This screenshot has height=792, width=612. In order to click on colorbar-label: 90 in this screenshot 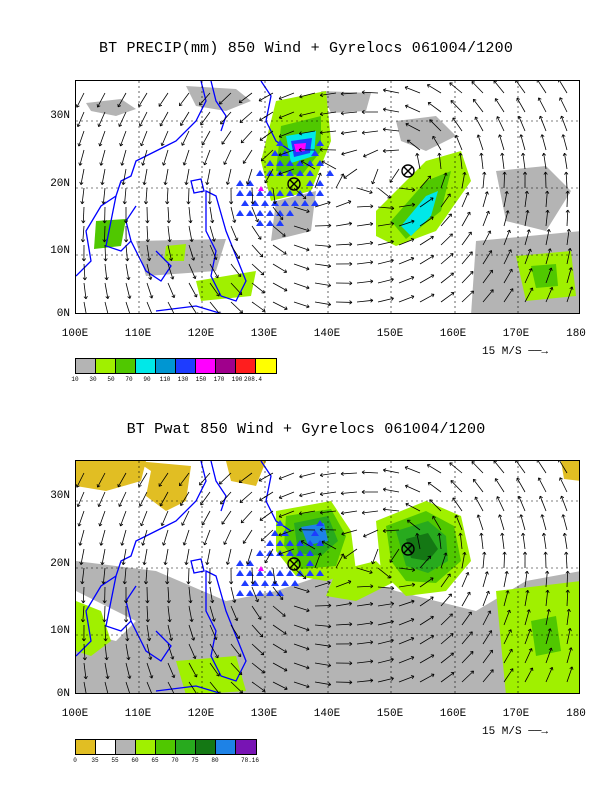, I will do `click(147, 379)`.